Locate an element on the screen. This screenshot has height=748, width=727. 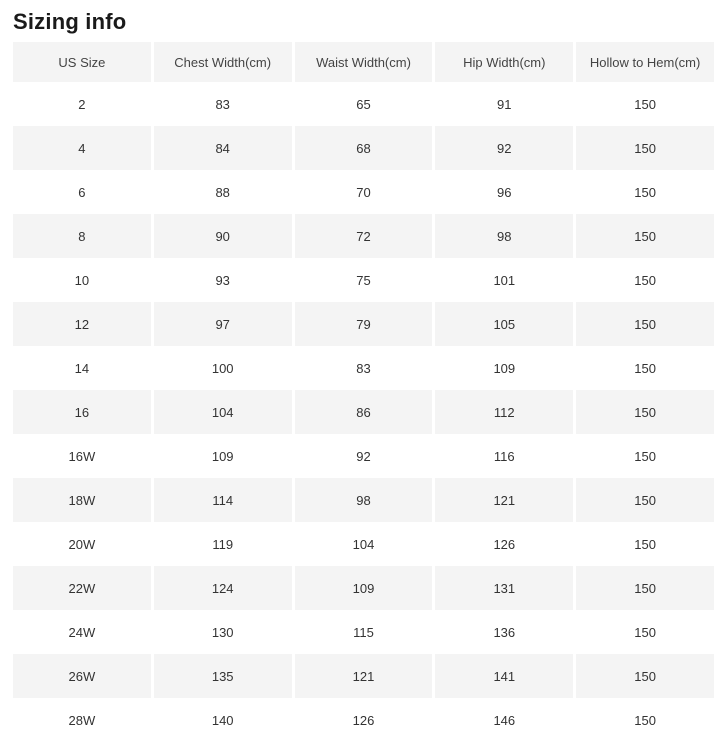
table-cell: 101 is located at coordinates (504, 280).